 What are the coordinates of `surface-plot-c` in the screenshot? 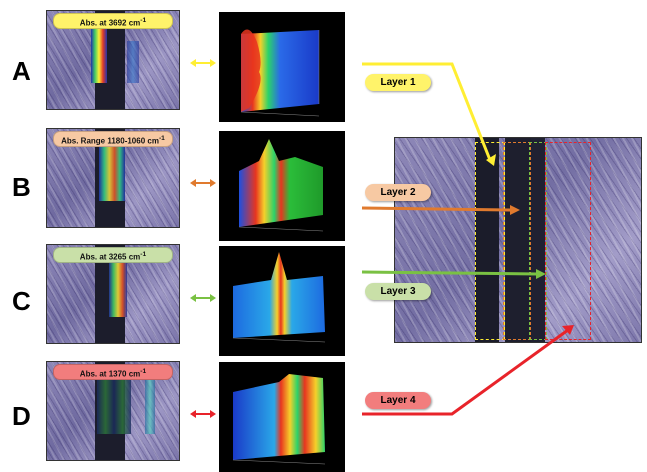 It's located at (282, 301).